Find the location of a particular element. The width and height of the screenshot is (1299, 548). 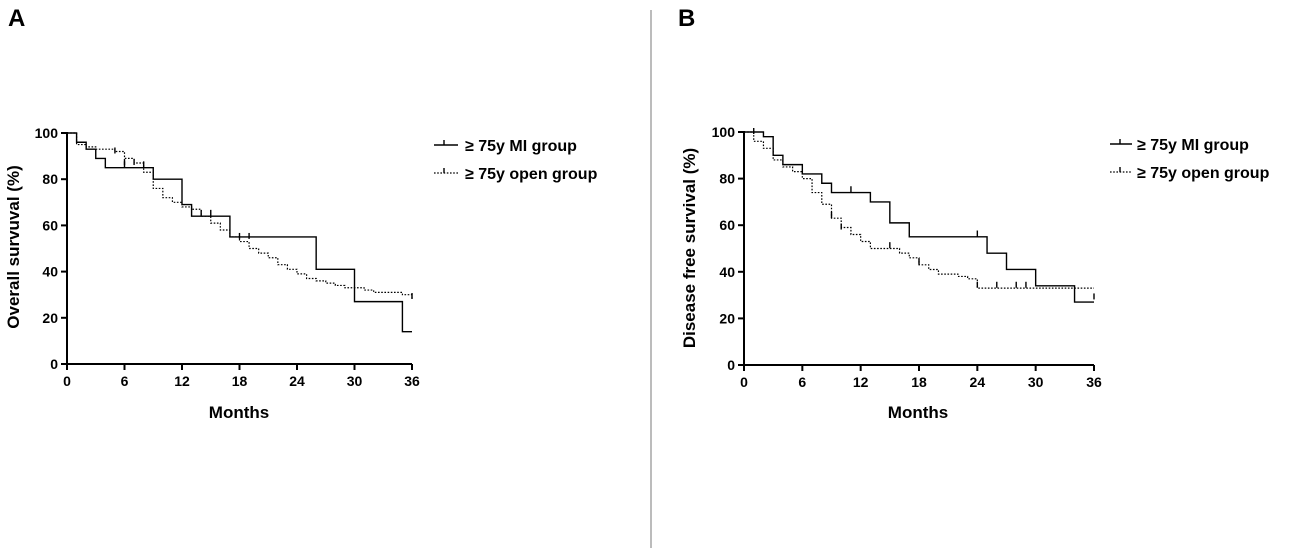

panel-b-legend-open-label: ≥ 75y open group is located at coordinates (1203, 173).